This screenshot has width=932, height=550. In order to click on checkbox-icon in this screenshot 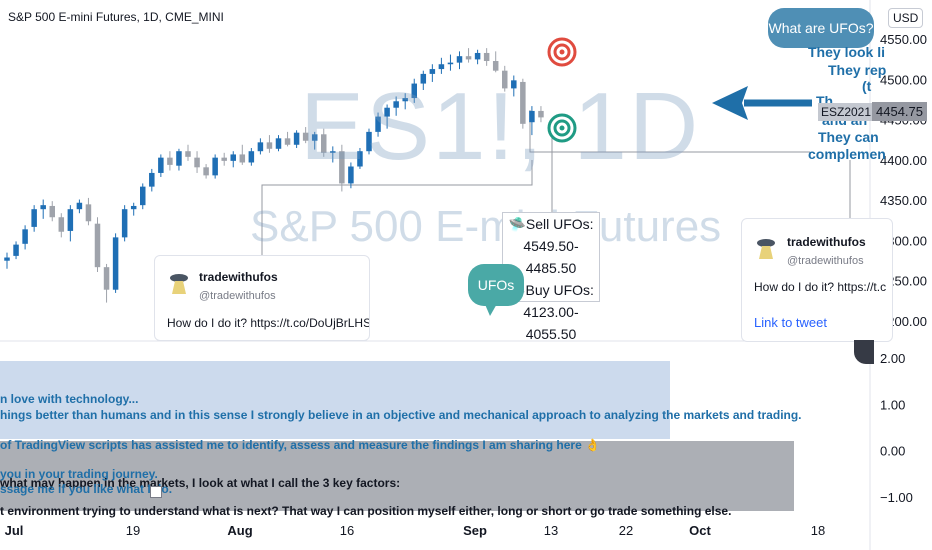, I will do `click(156, 492)`.